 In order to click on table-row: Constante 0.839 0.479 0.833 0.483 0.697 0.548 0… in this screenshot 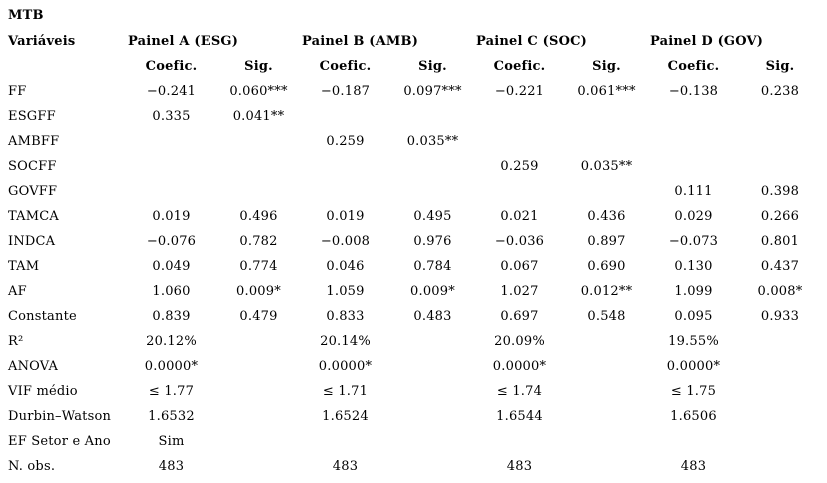, I will do `click(415, 316)`.